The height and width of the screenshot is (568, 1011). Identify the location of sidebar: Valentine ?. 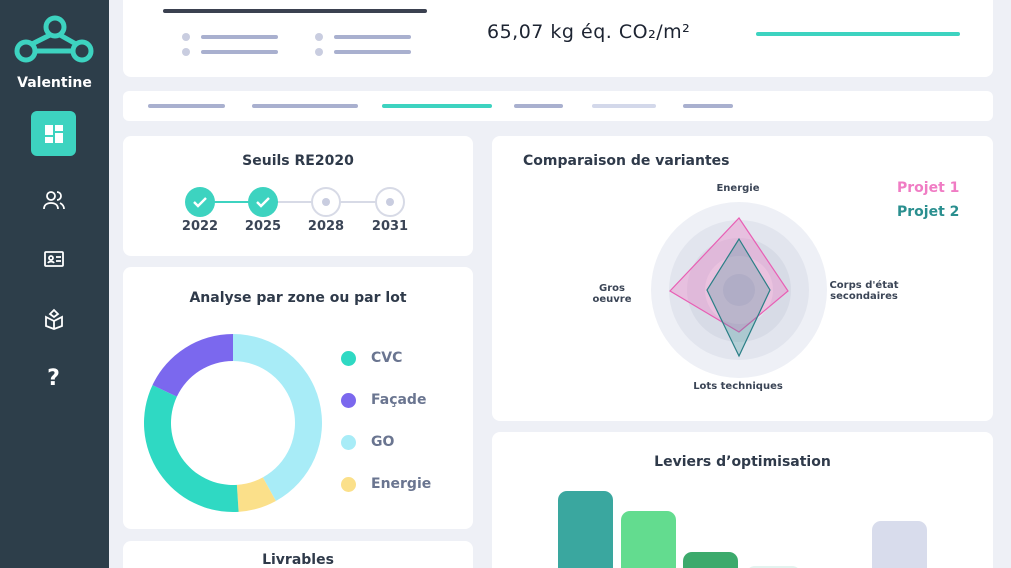
(54, 284).